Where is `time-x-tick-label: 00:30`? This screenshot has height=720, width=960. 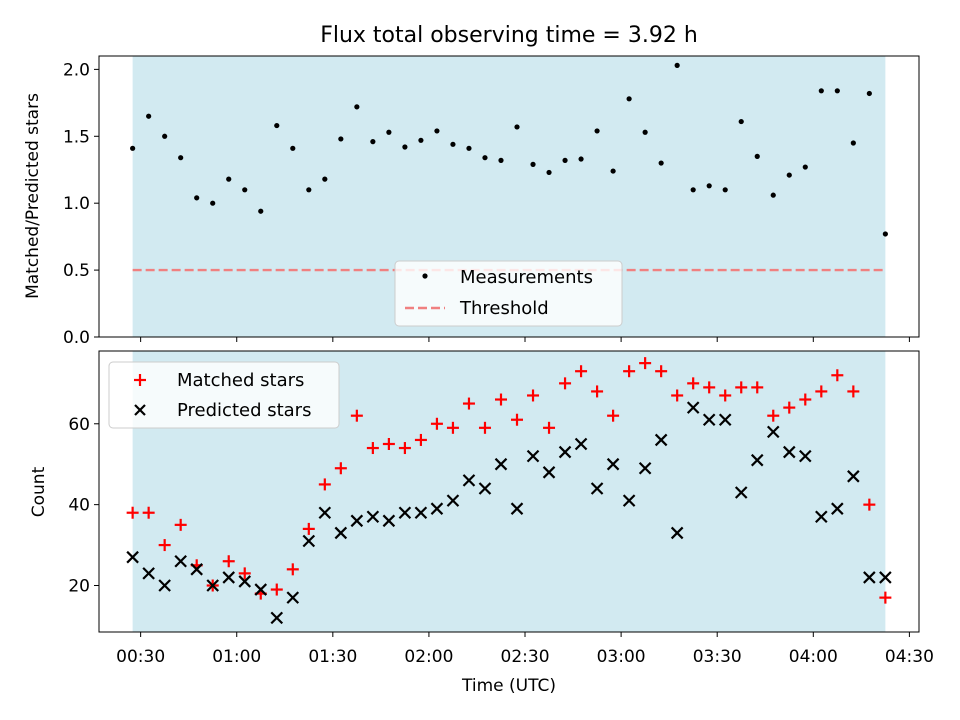 time-x-tick-label: 00:30 is located at coordinates (140, 657).